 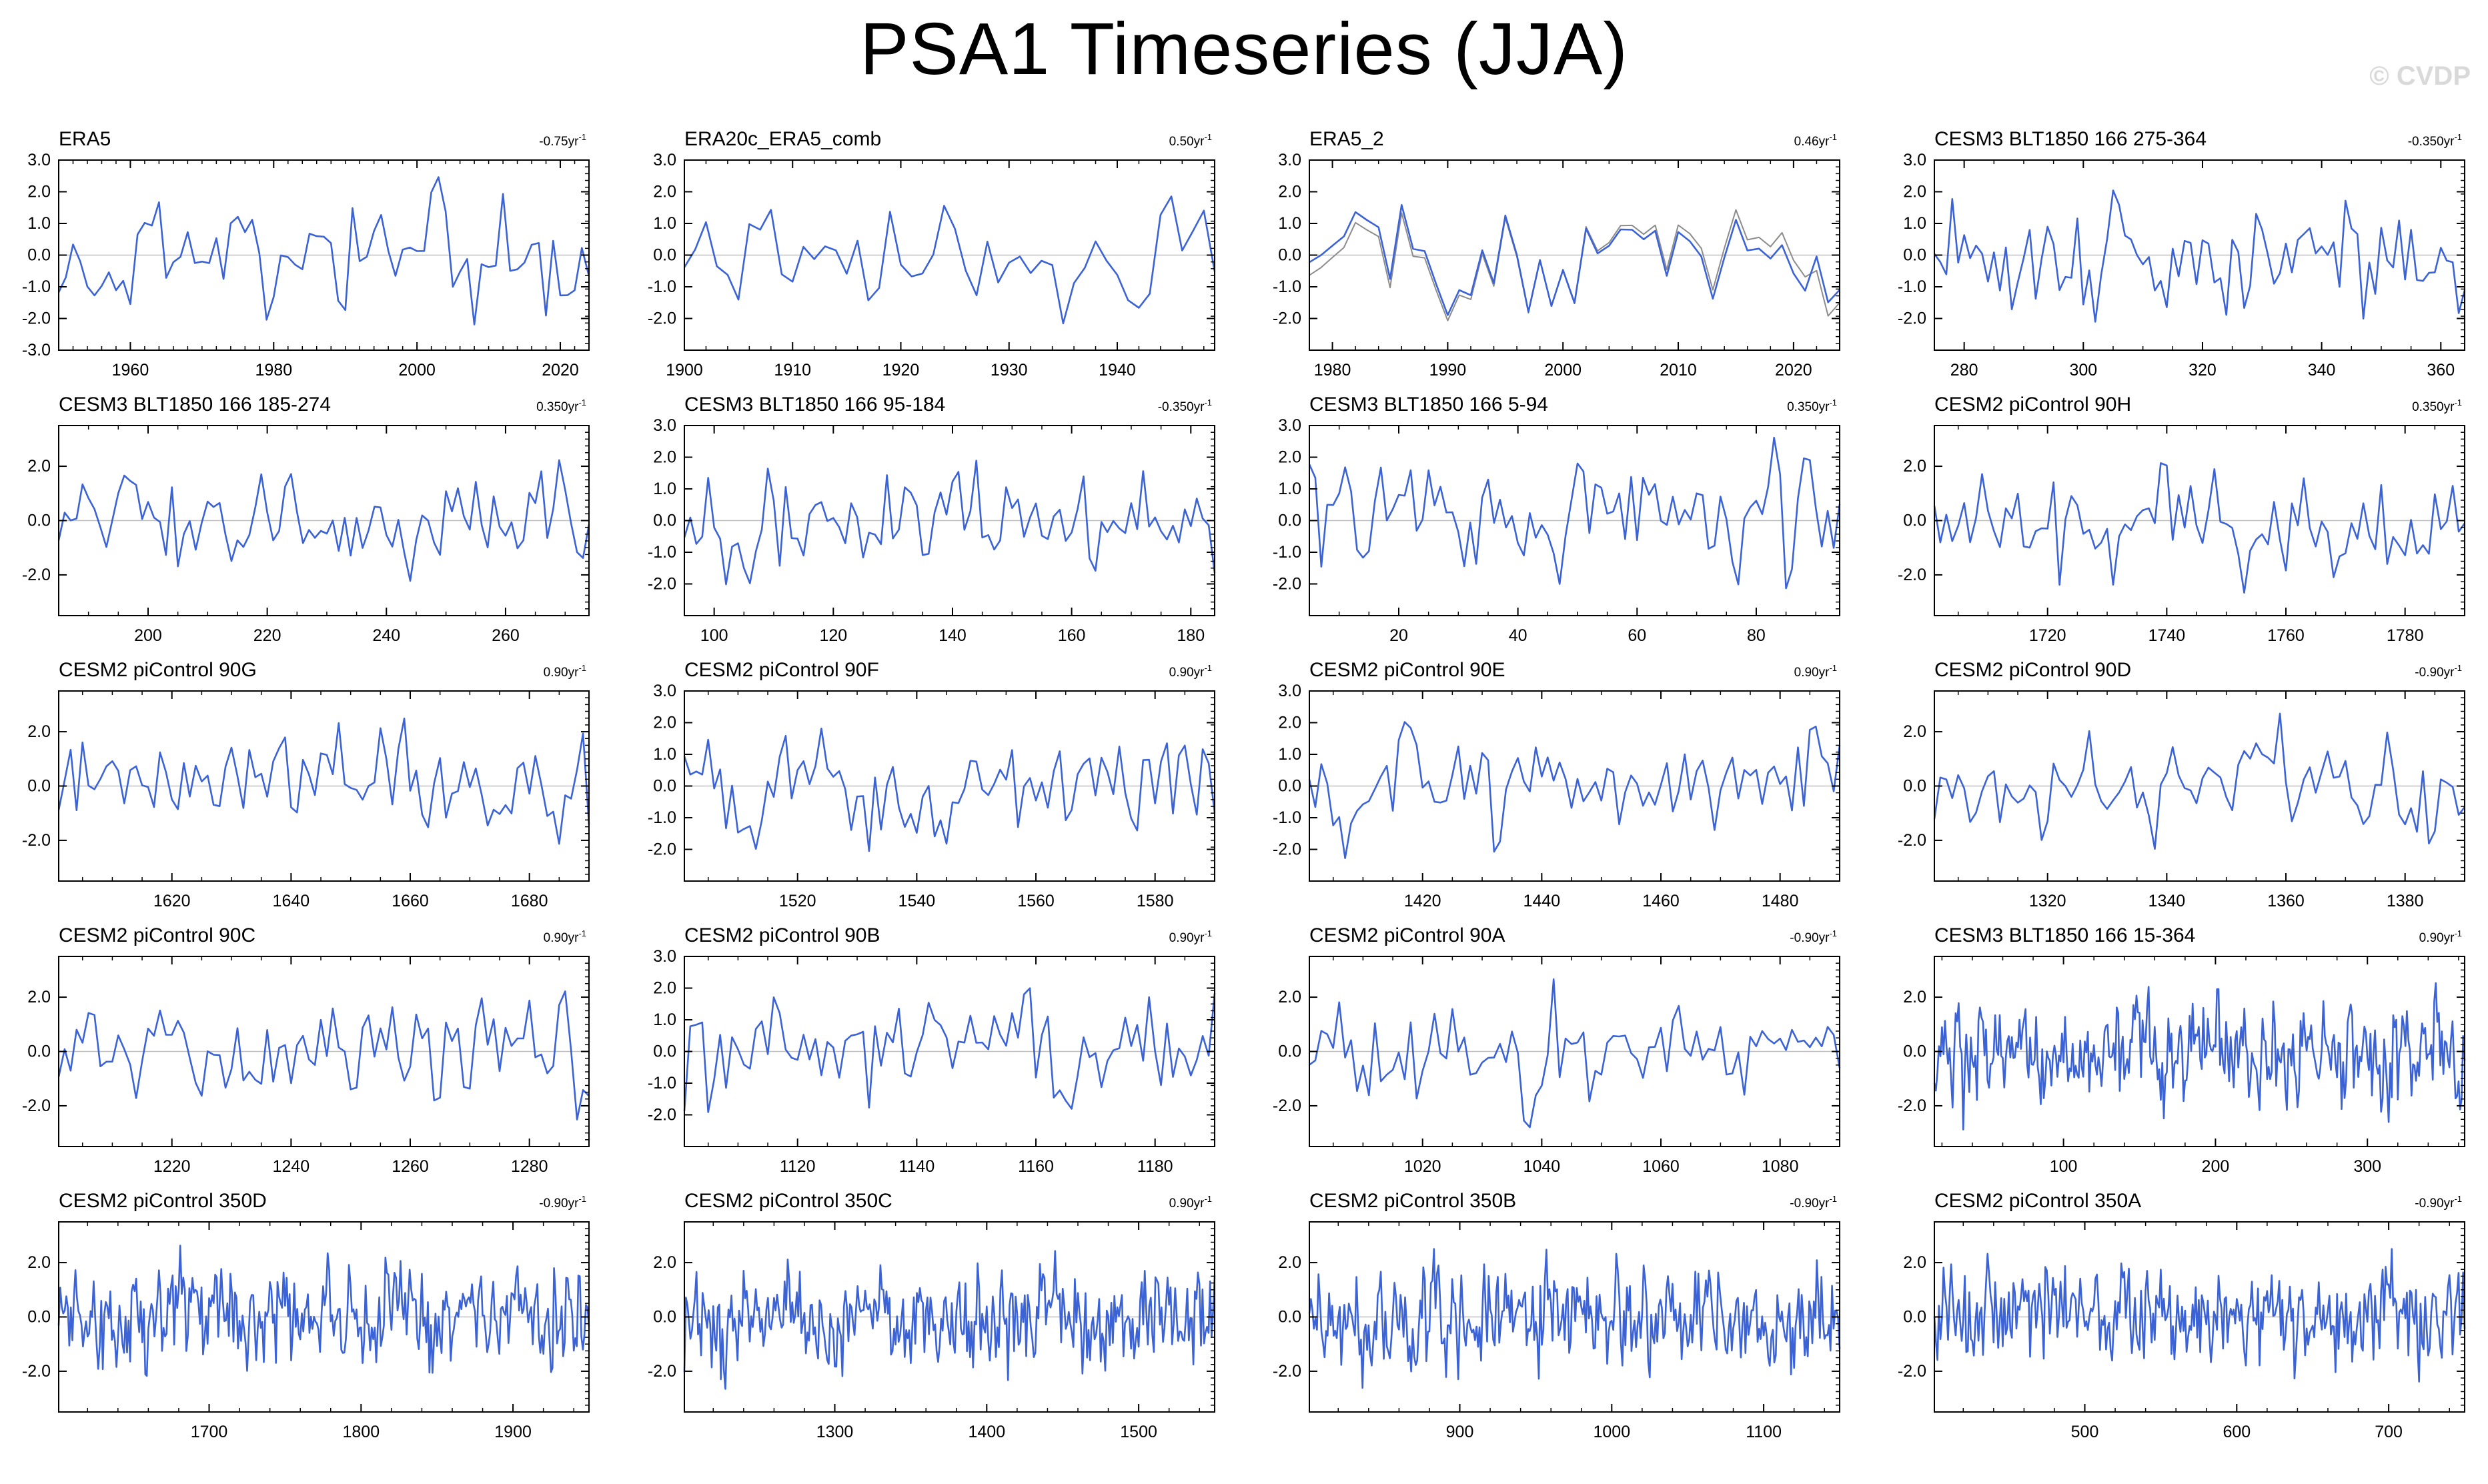 What do you see at coordinates (1036, 901) in the screenshot?
I see `x-tick-label: 1560` at bounding box center [1036, 901].